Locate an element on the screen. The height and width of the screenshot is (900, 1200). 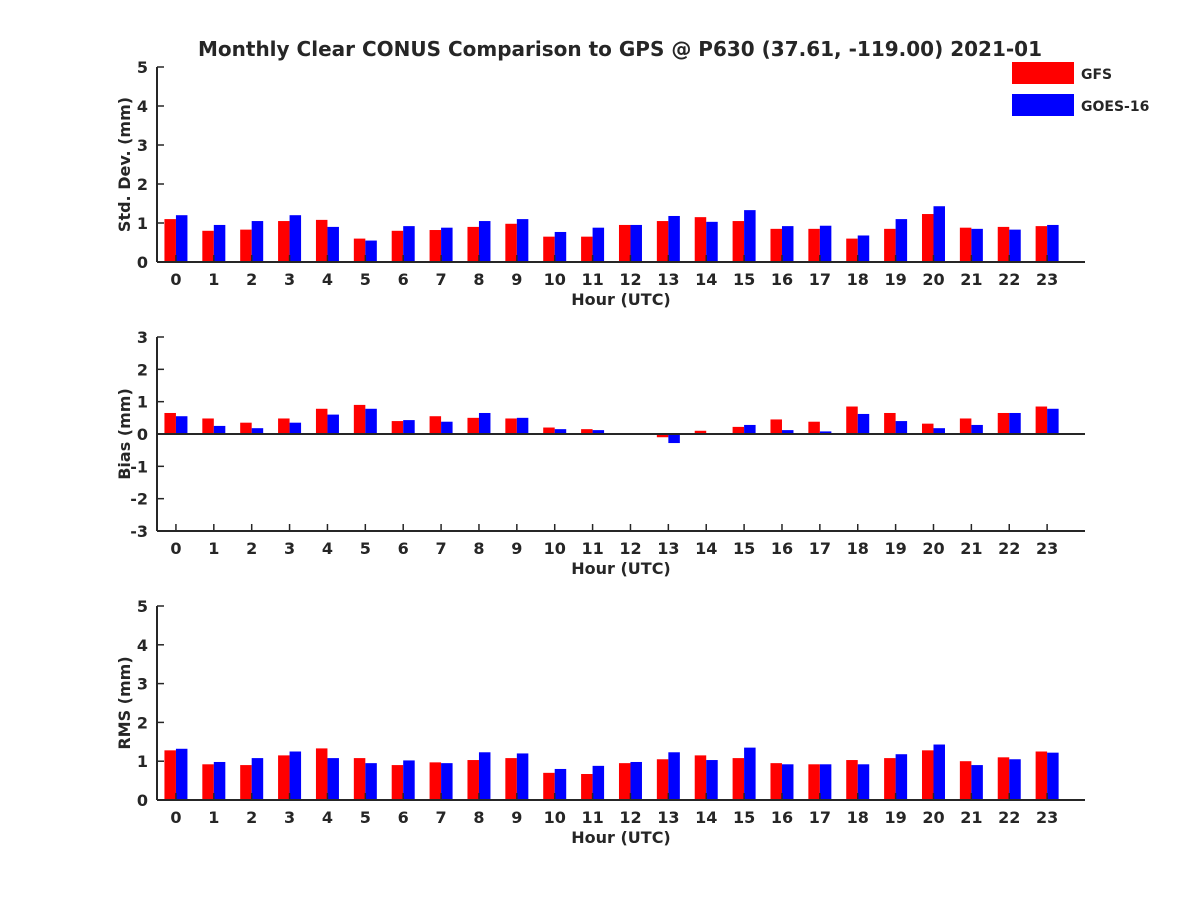
x-tick-label-rms-18: 18 is located at coordinates (858, 817).